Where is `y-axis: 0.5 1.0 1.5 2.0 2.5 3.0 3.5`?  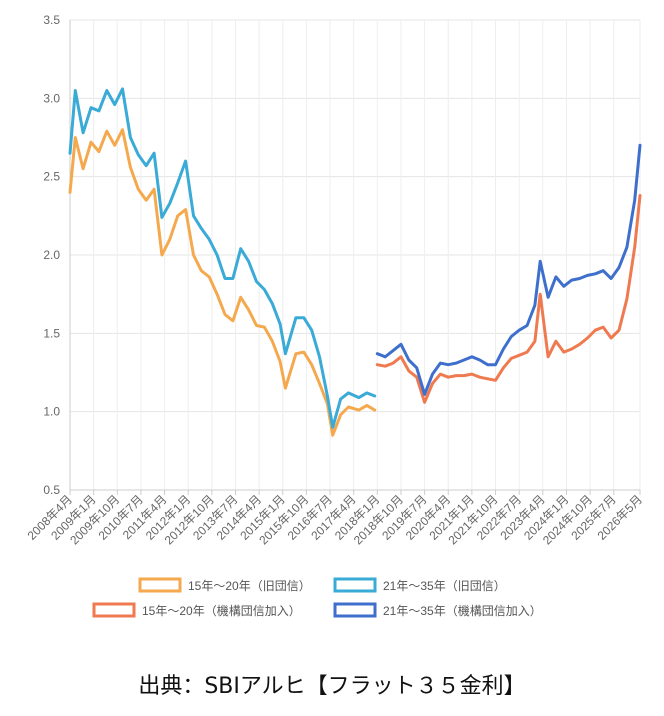
y-axis: 0.5 1.0 1.5 2.0 2.5 3.0 3.5 is located at coordinates (57, 255).